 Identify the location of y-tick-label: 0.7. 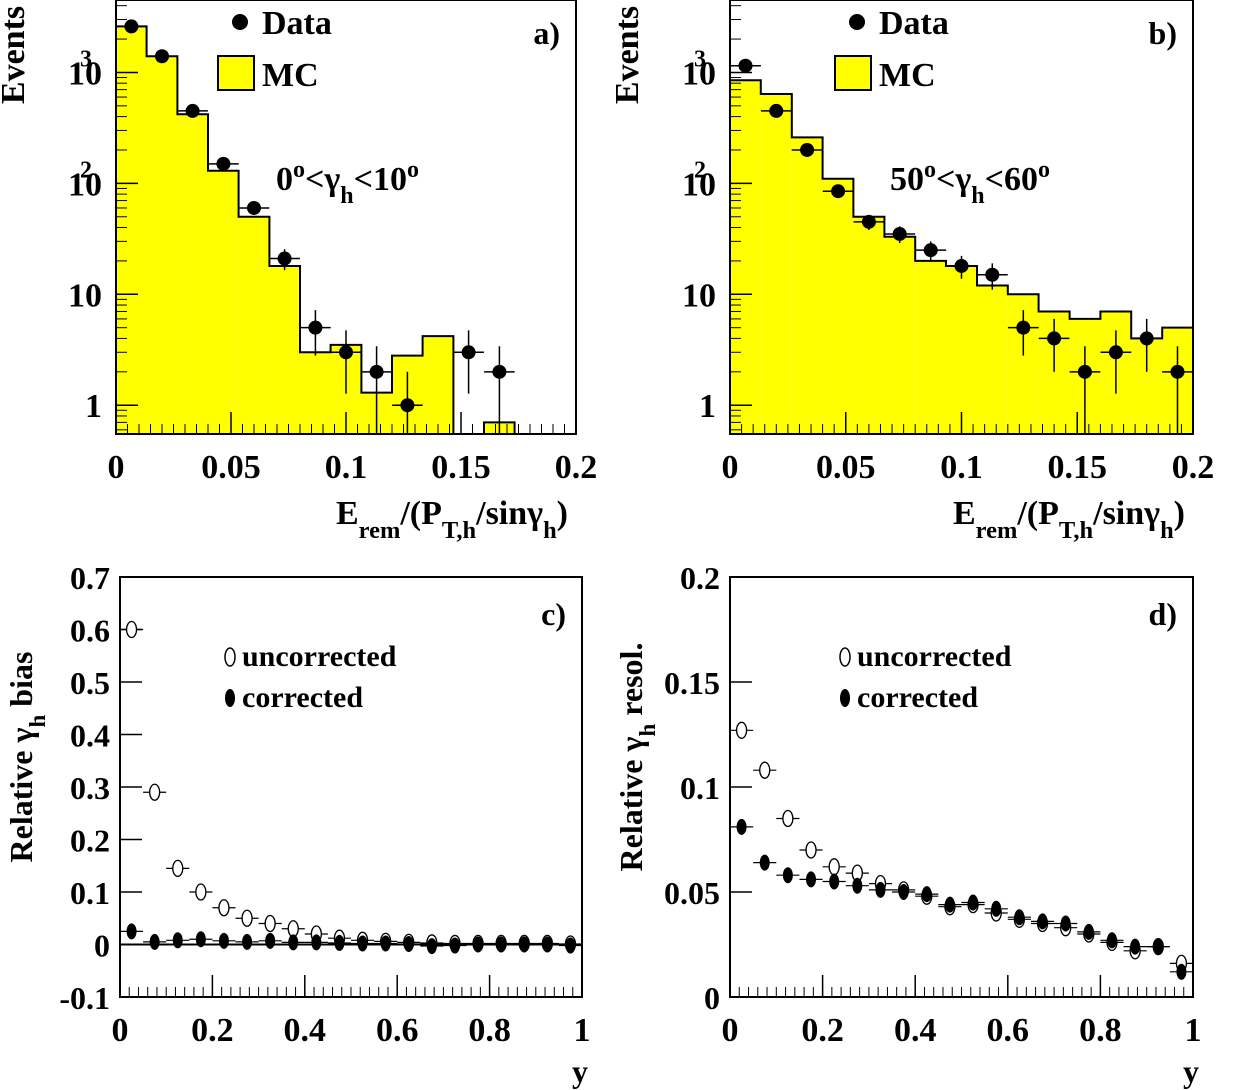
(90, 578).